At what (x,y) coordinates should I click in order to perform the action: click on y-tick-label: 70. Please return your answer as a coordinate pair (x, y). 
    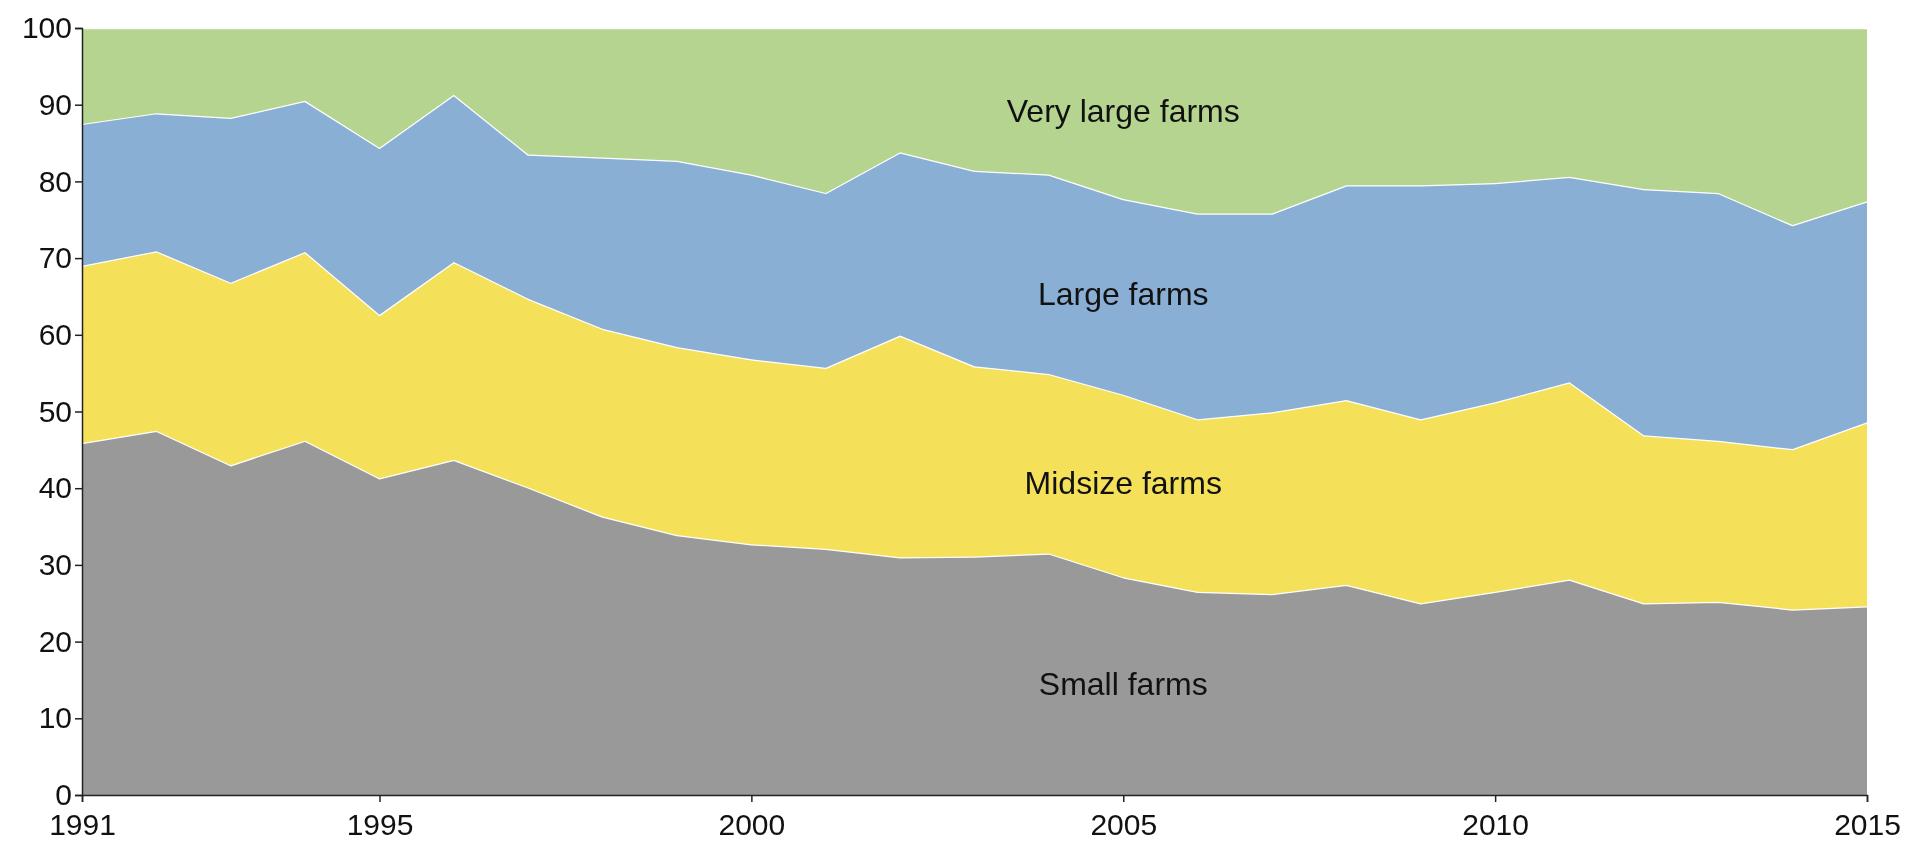
    Looking at the image, I should click on (55, 258).